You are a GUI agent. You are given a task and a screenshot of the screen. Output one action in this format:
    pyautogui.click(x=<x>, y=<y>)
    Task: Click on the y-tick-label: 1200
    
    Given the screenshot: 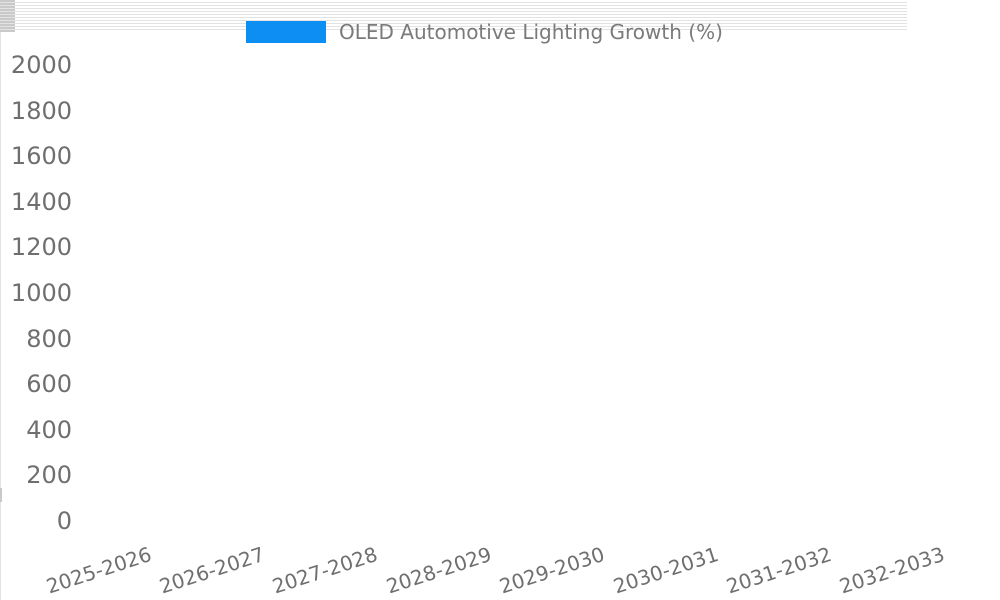 What is the action you would take?
    pyautogui.click(x=41, y=247)
    